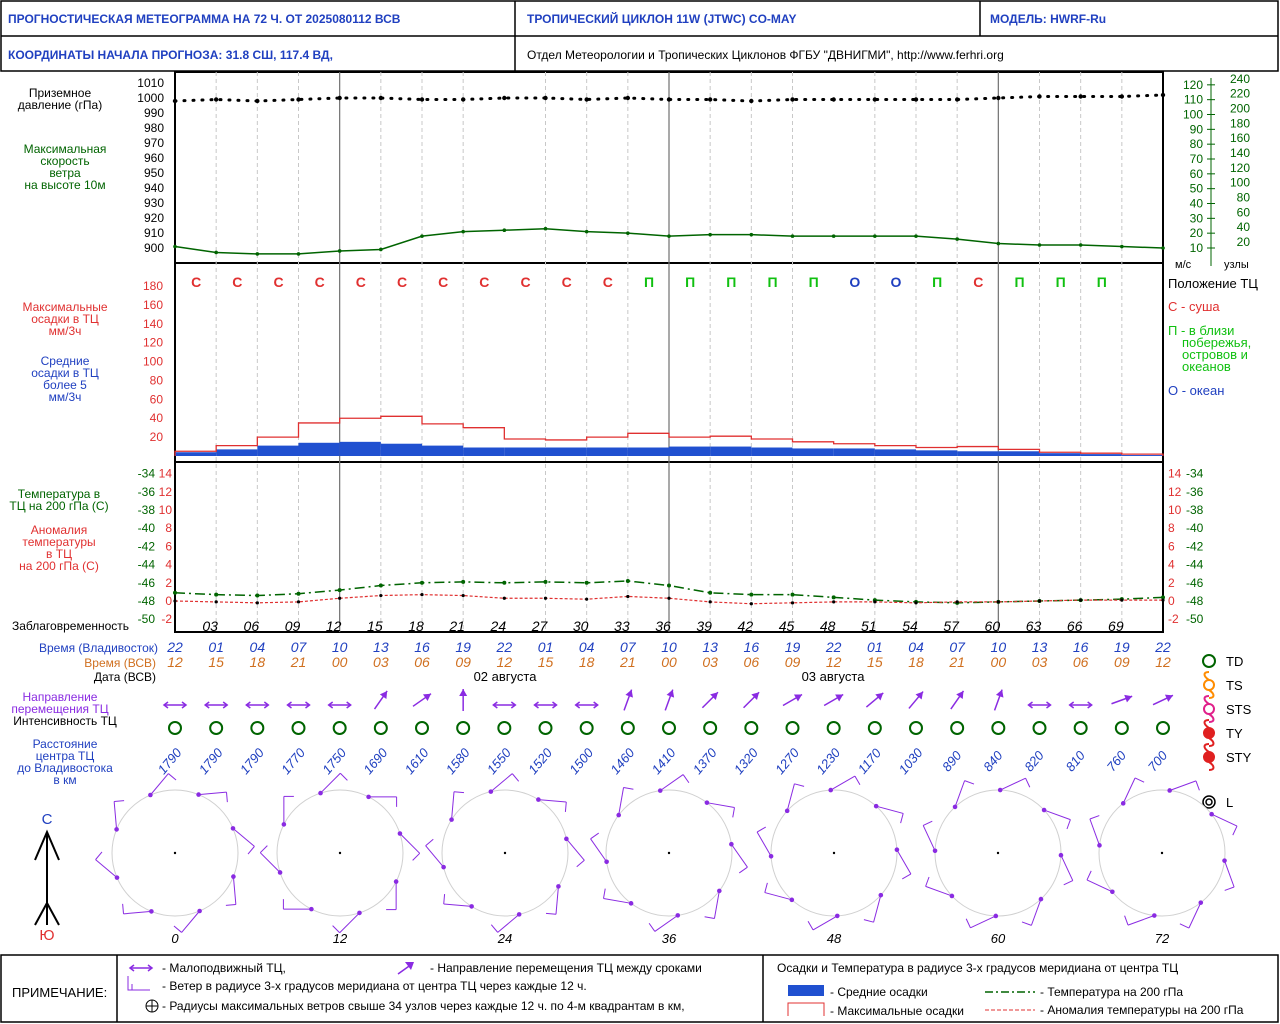 The width and height of the screenshot is (1280, 1024). Describe the element at coordinates (1240, 183) in the screenshot. I see `wind-kt-tick-label: 100` at that location.